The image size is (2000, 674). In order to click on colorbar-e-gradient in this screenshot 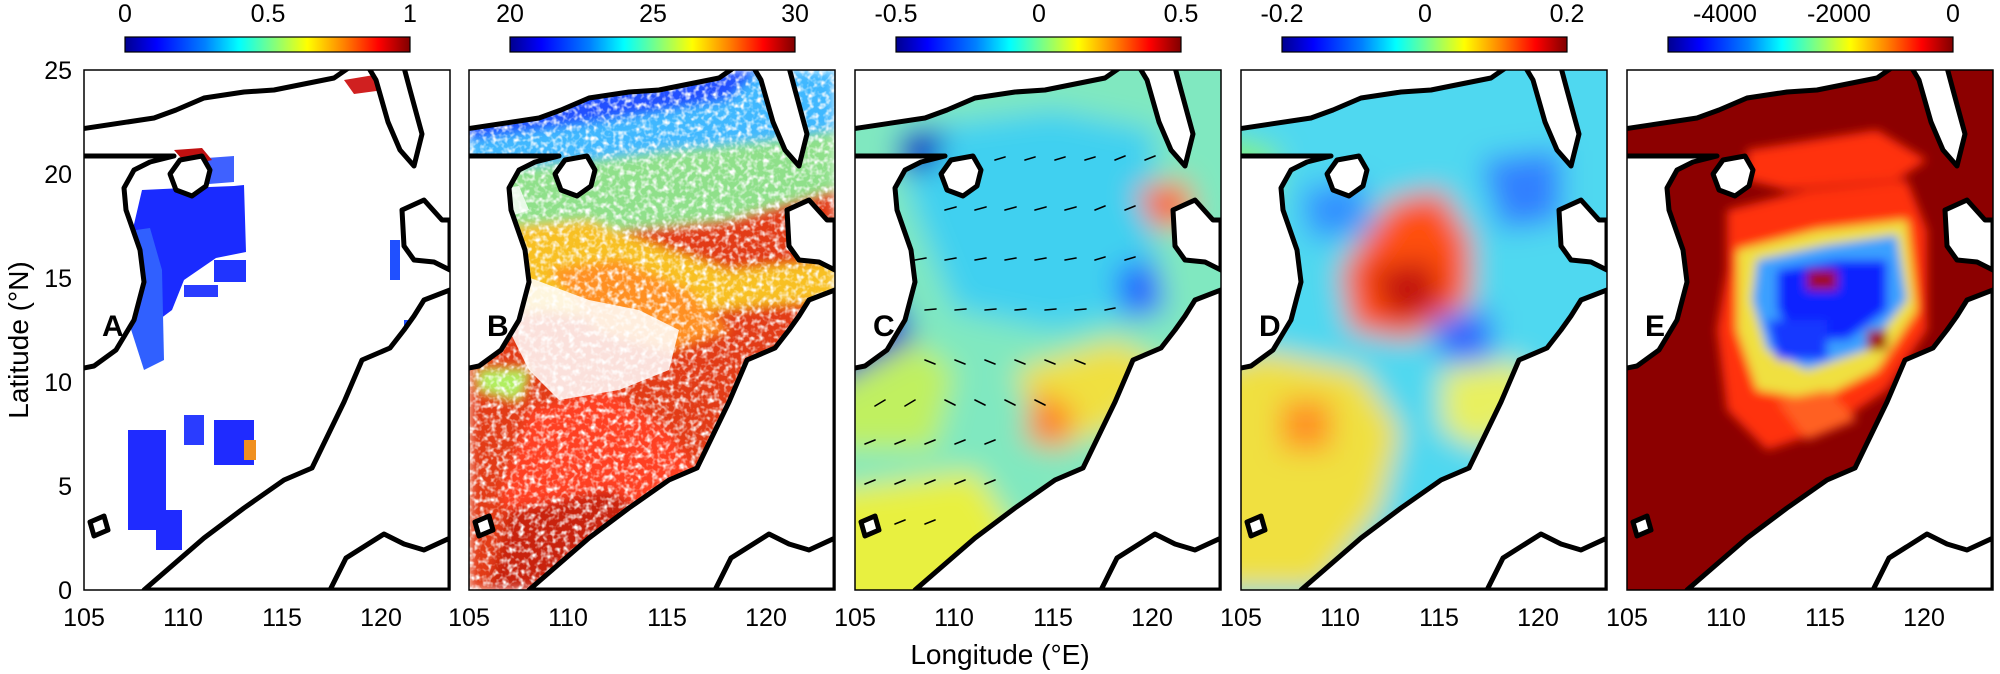, I will do `click(1810, 44)`.